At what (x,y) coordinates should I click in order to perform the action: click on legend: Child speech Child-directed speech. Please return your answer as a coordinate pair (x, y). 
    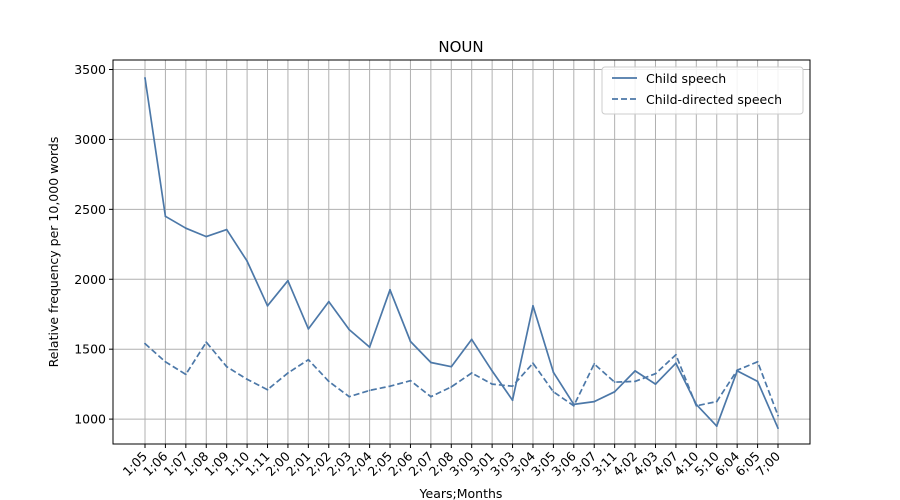
    Looking at the image, I should click on (702, 90).